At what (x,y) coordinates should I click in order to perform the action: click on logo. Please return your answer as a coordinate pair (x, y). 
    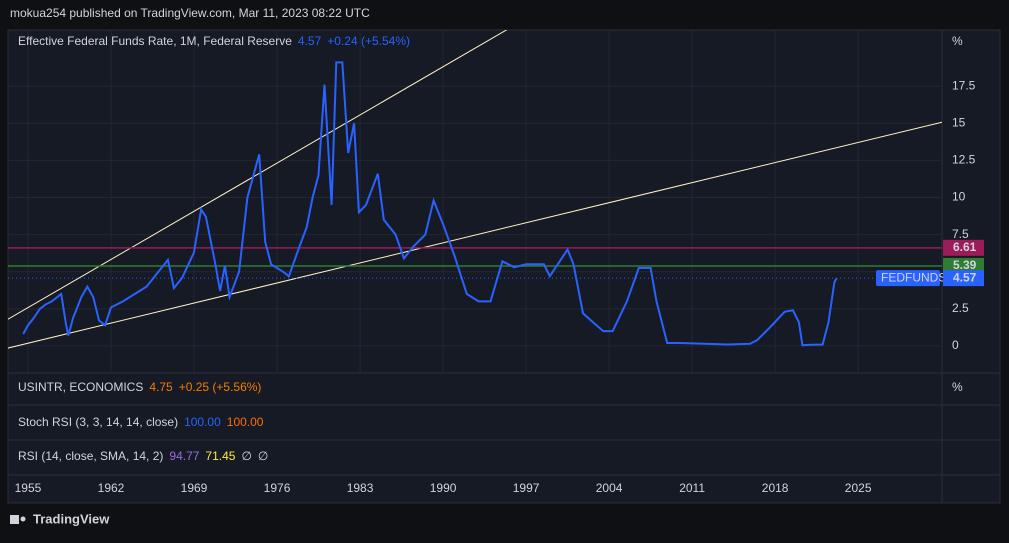
    Looking at the image, I should click on (18, 519).